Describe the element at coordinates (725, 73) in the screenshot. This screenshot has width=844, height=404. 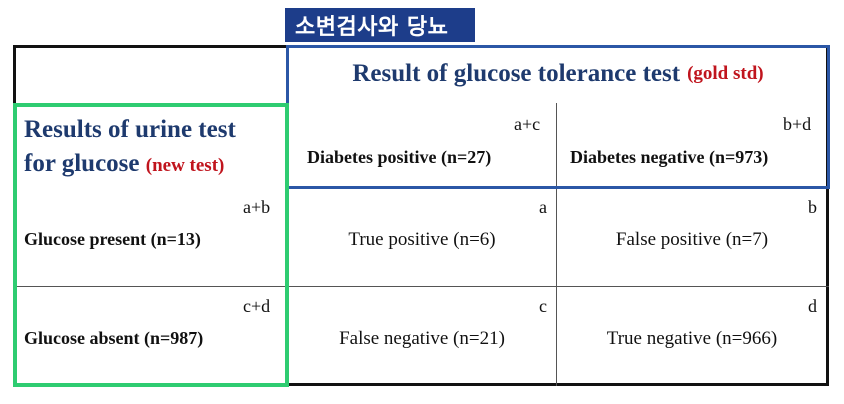
I see `column-header-subtitle: (gold std)` at that location.